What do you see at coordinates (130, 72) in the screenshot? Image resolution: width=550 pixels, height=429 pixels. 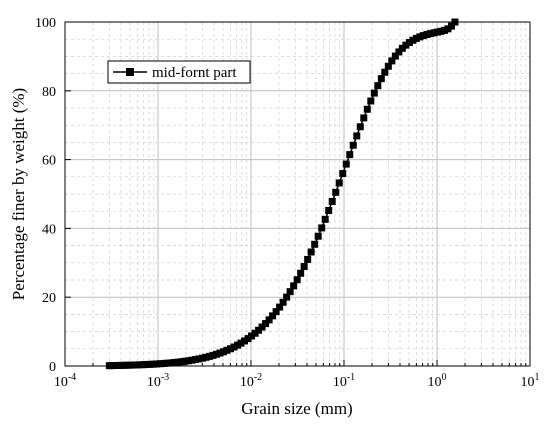 I see `legend-marker` at bounding box center [130, 72].